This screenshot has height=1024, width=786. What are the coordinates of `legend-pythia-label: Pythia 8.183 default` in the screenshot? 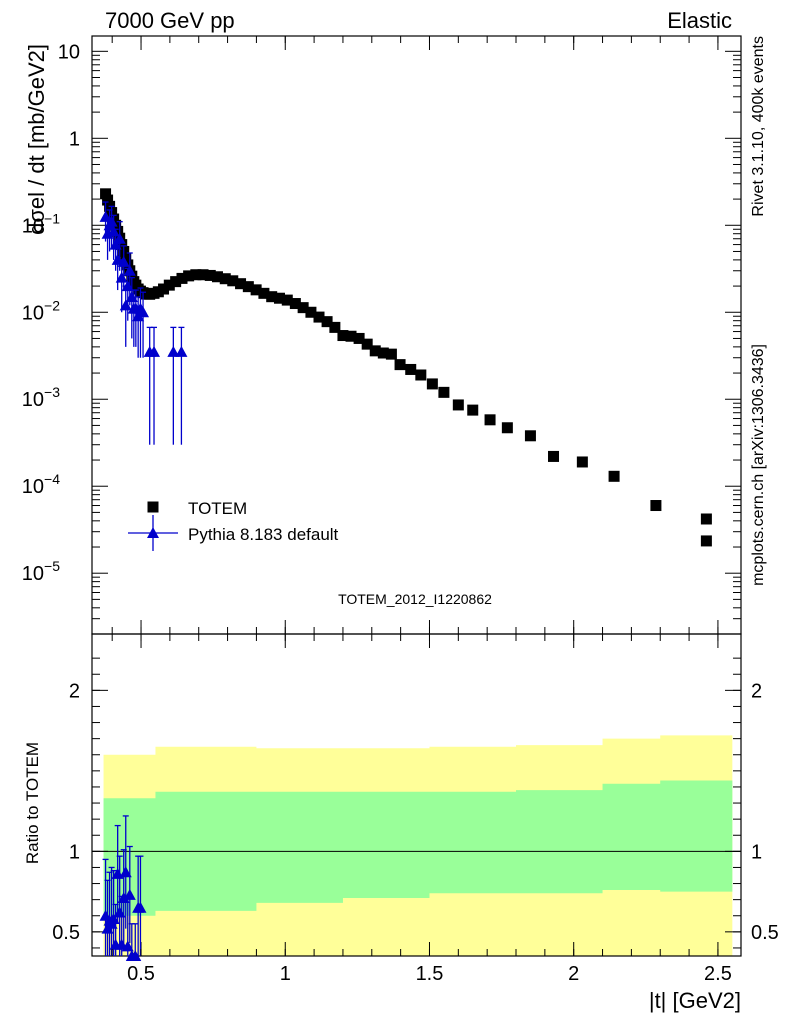 It's located at (263, 534).